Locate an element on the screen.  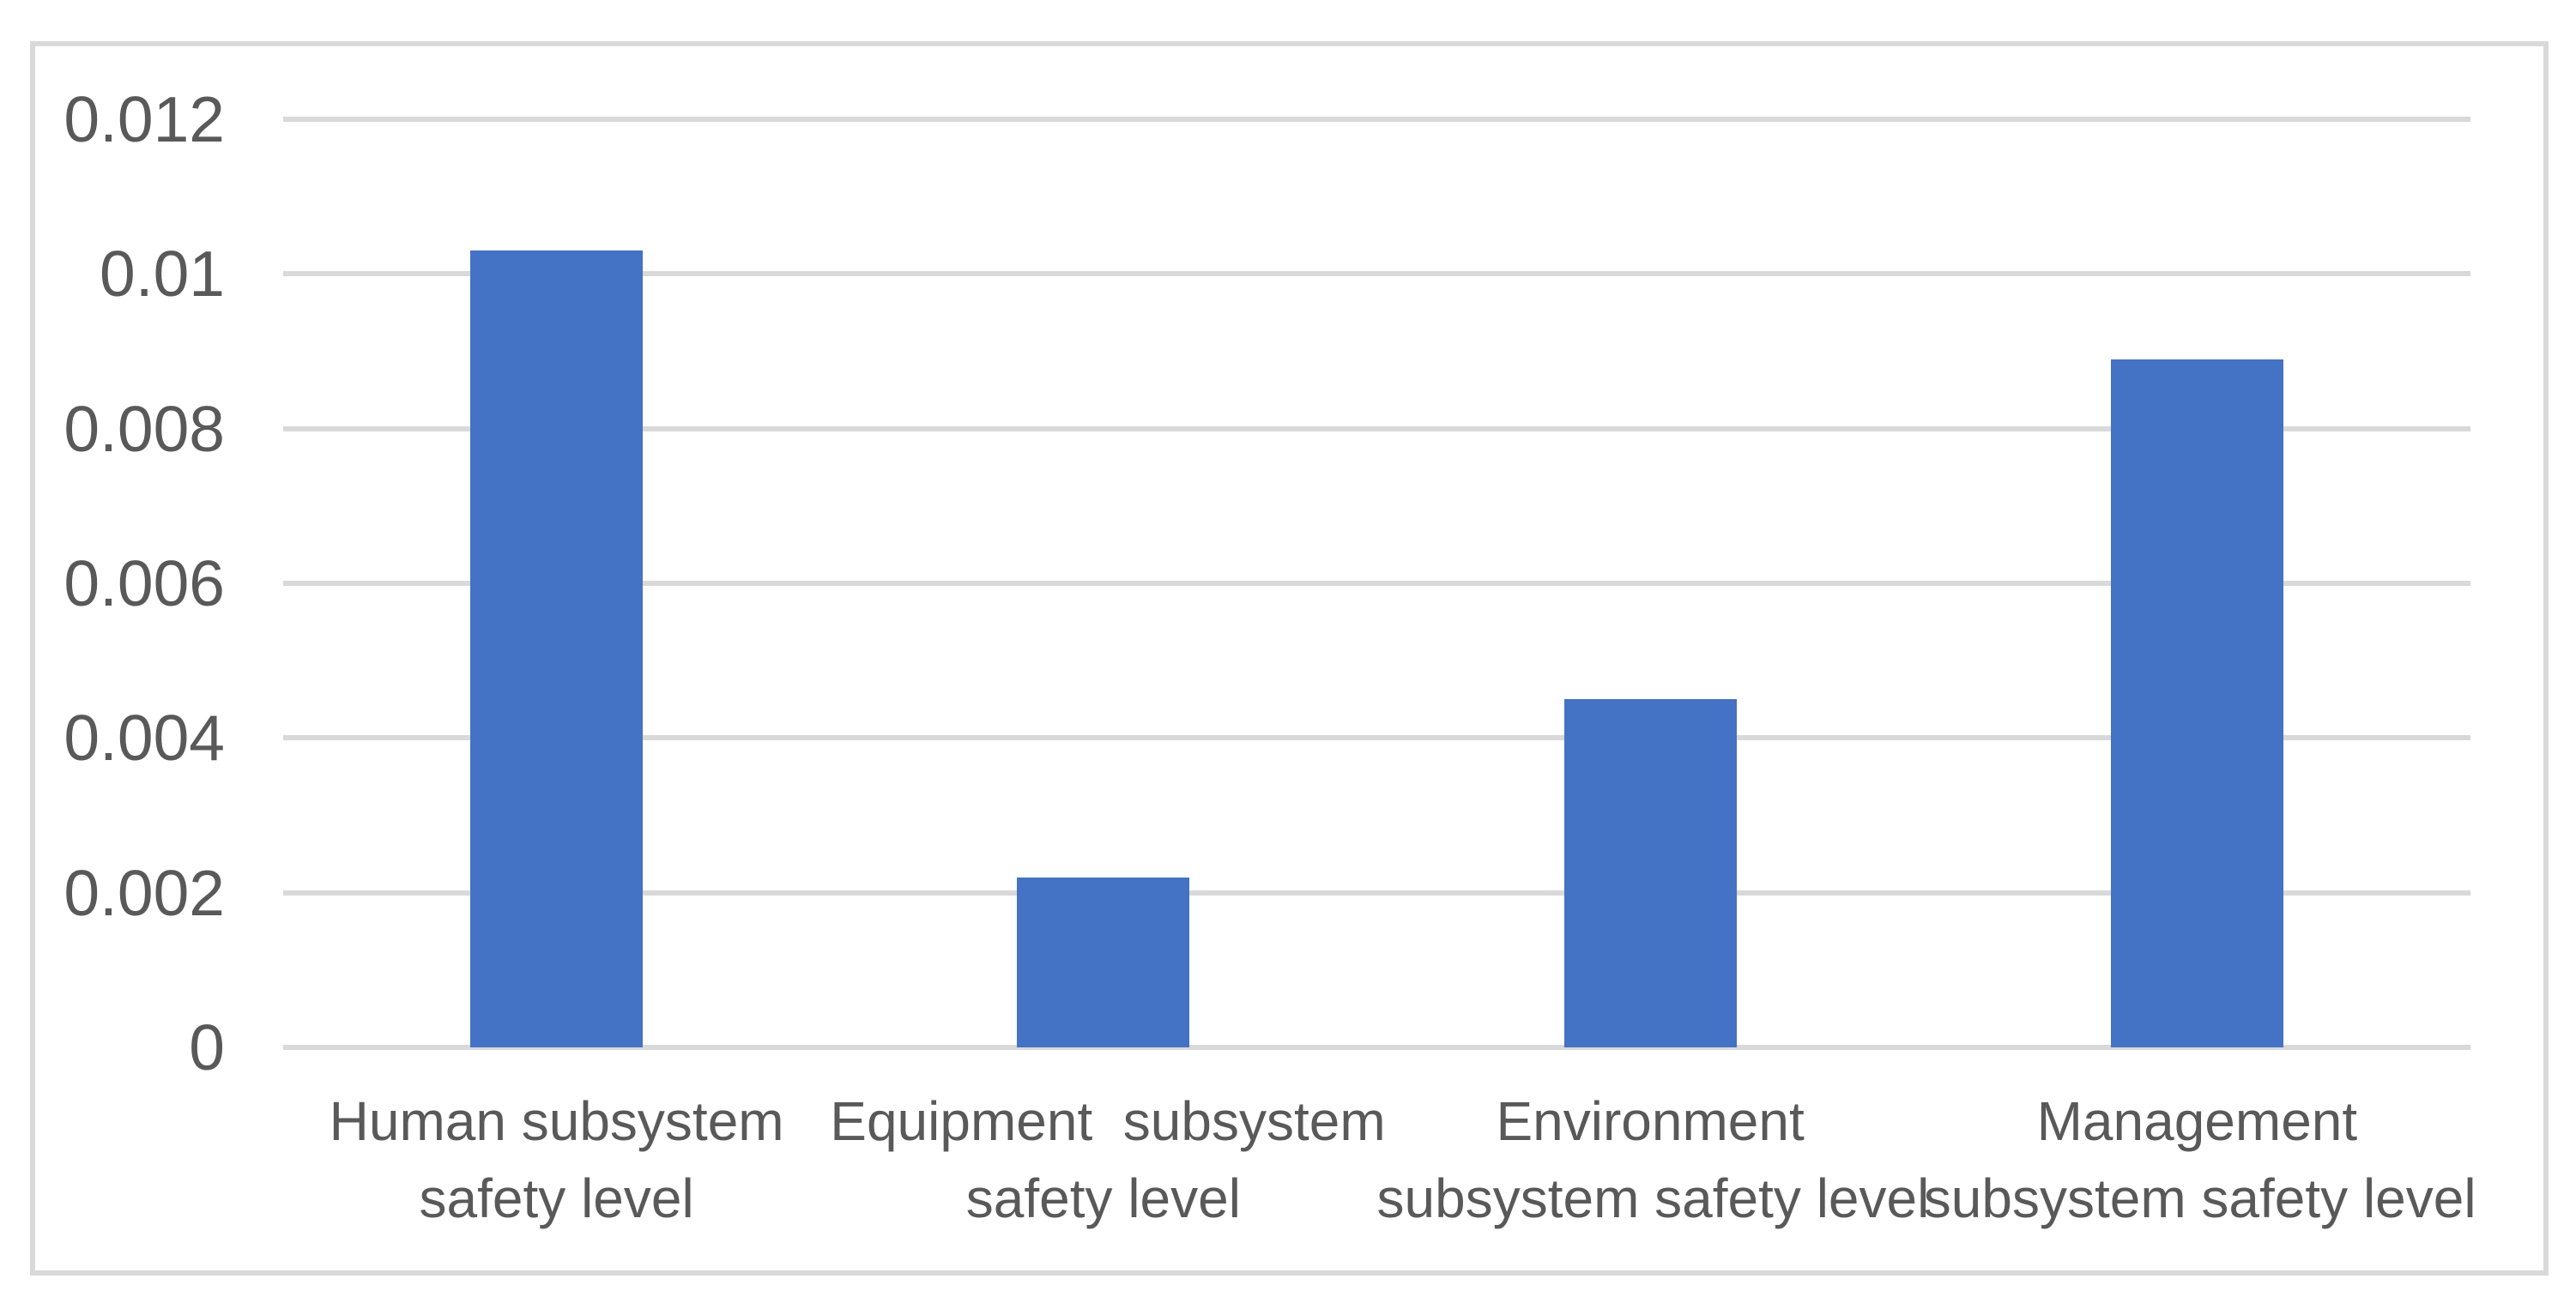
x-axis-category-label: Environment subsystem safety level is located at coordinates (1653, 1160).